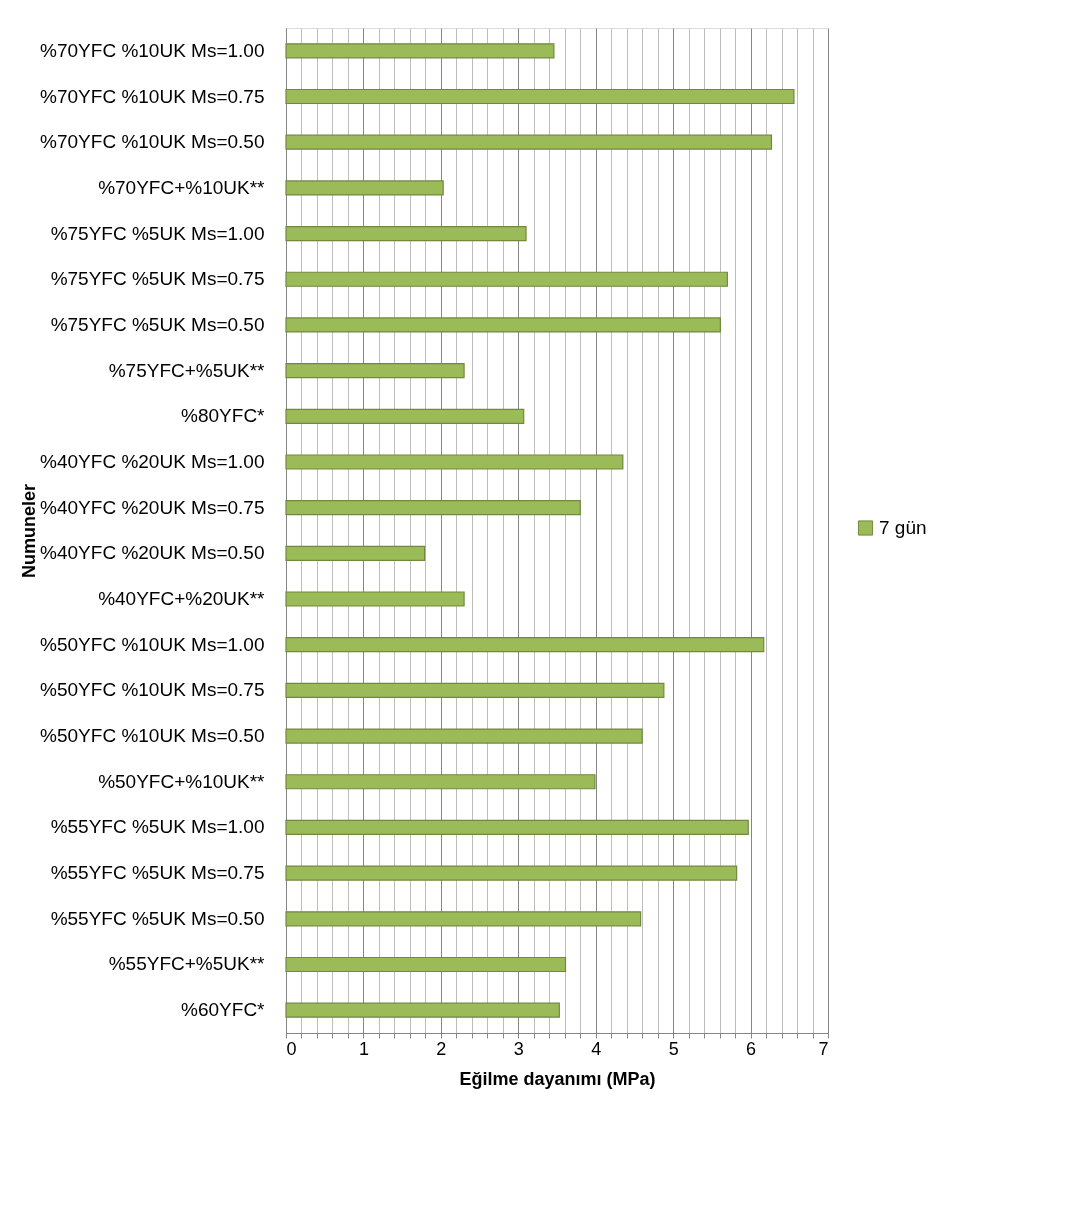 Image resolution: width=1067 pixels, height=1223 pixels. What do you see at coordinates (152, 553) in the screenshot?
I see `y-tick-label: %40YFC %20UK Ms=0.50` at bounding box center [152, 553].